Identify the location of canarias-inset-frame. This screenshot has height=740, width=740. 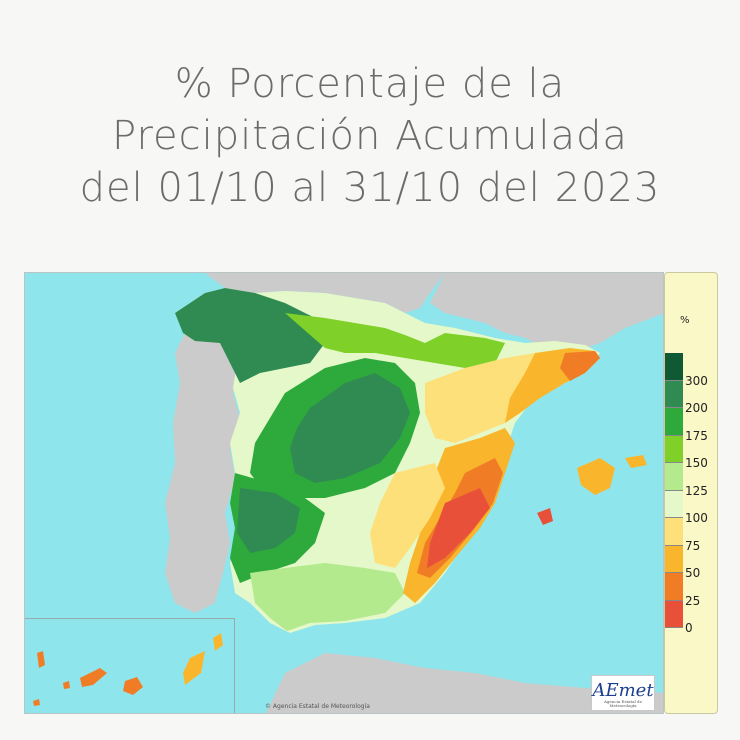
(130, 665).